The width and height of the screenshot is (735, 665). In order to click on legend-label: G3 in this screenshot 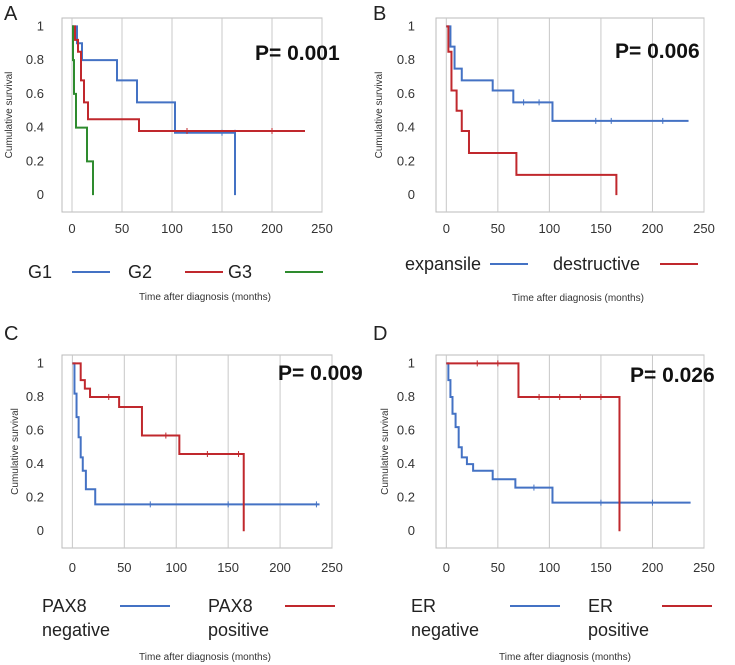, I will do `click(240, 272)`.